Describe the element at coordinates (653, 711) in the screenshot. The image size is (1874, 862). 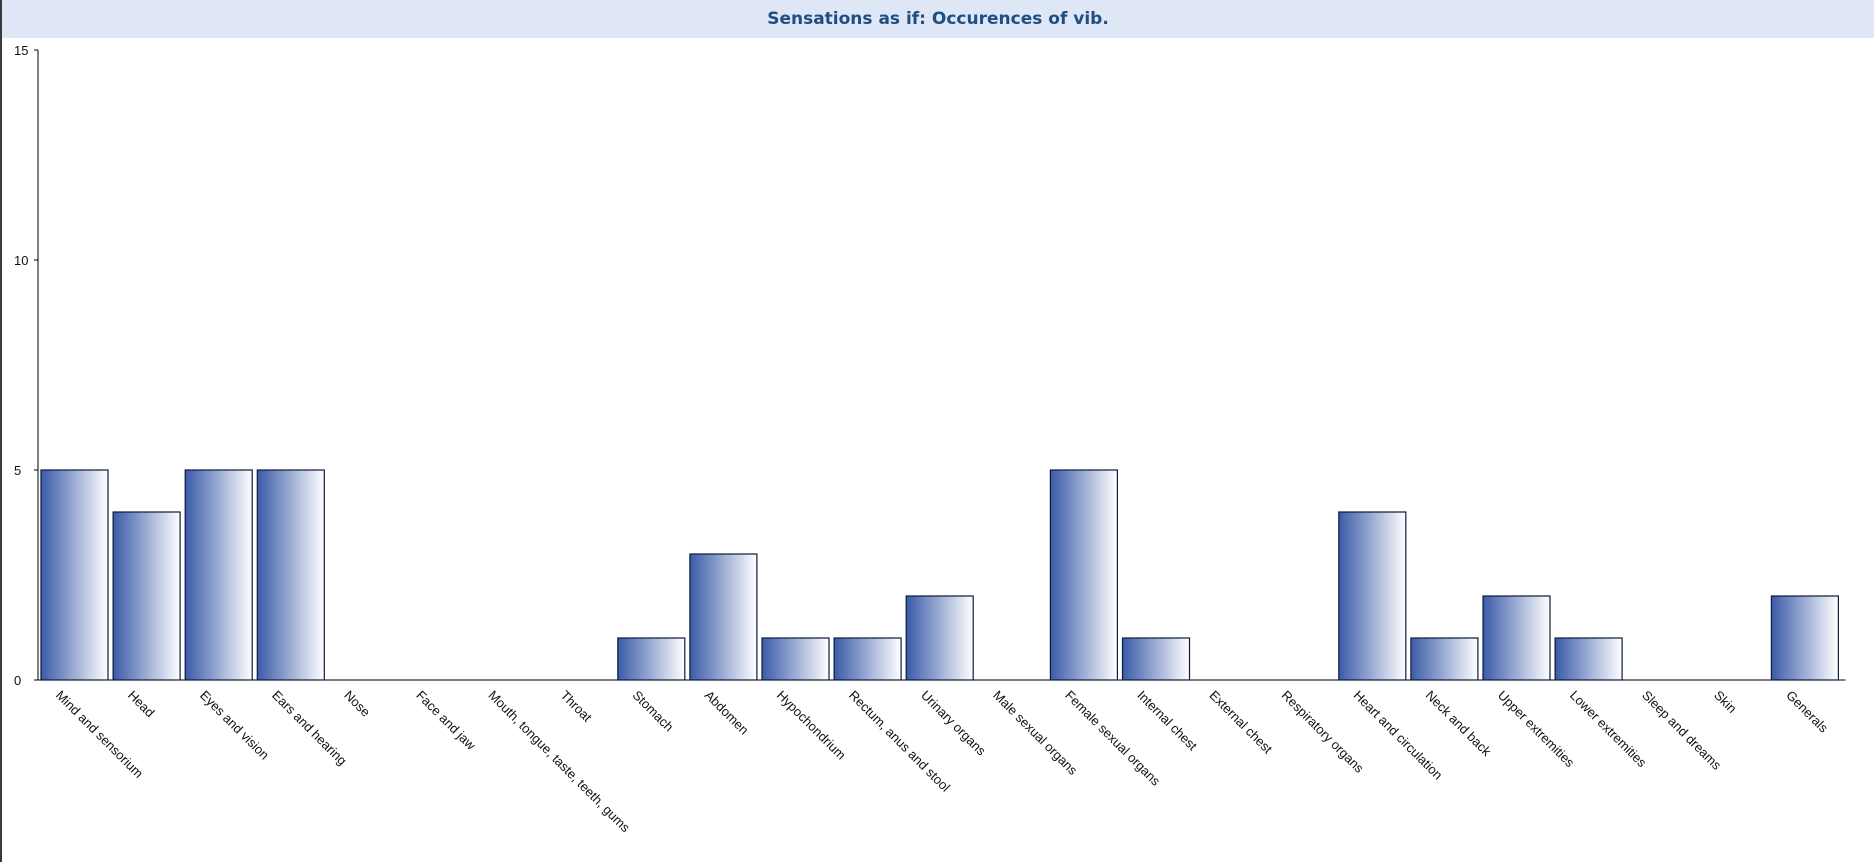
I see `x-category-label: Stomach` at that location.